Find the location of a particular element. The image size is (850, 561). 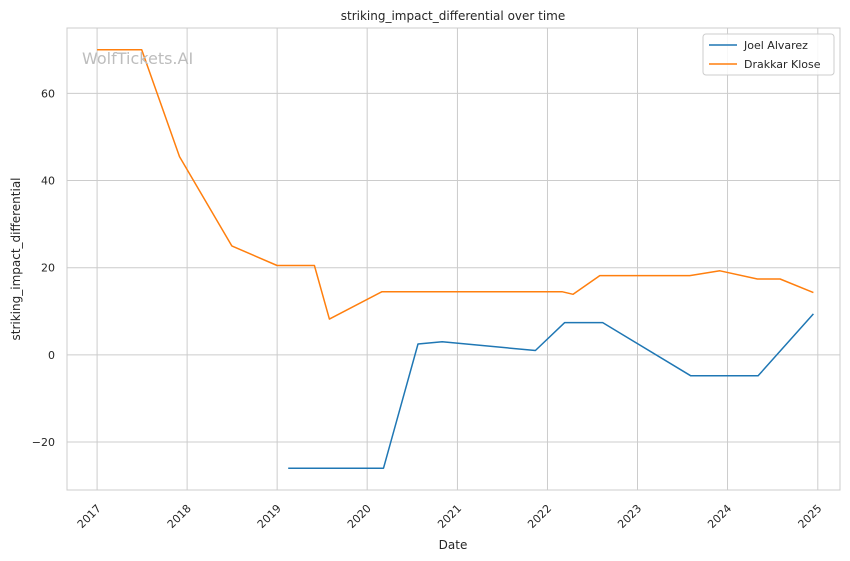

watermark: WolfTickets.AI is located at coordinates (137, 58).